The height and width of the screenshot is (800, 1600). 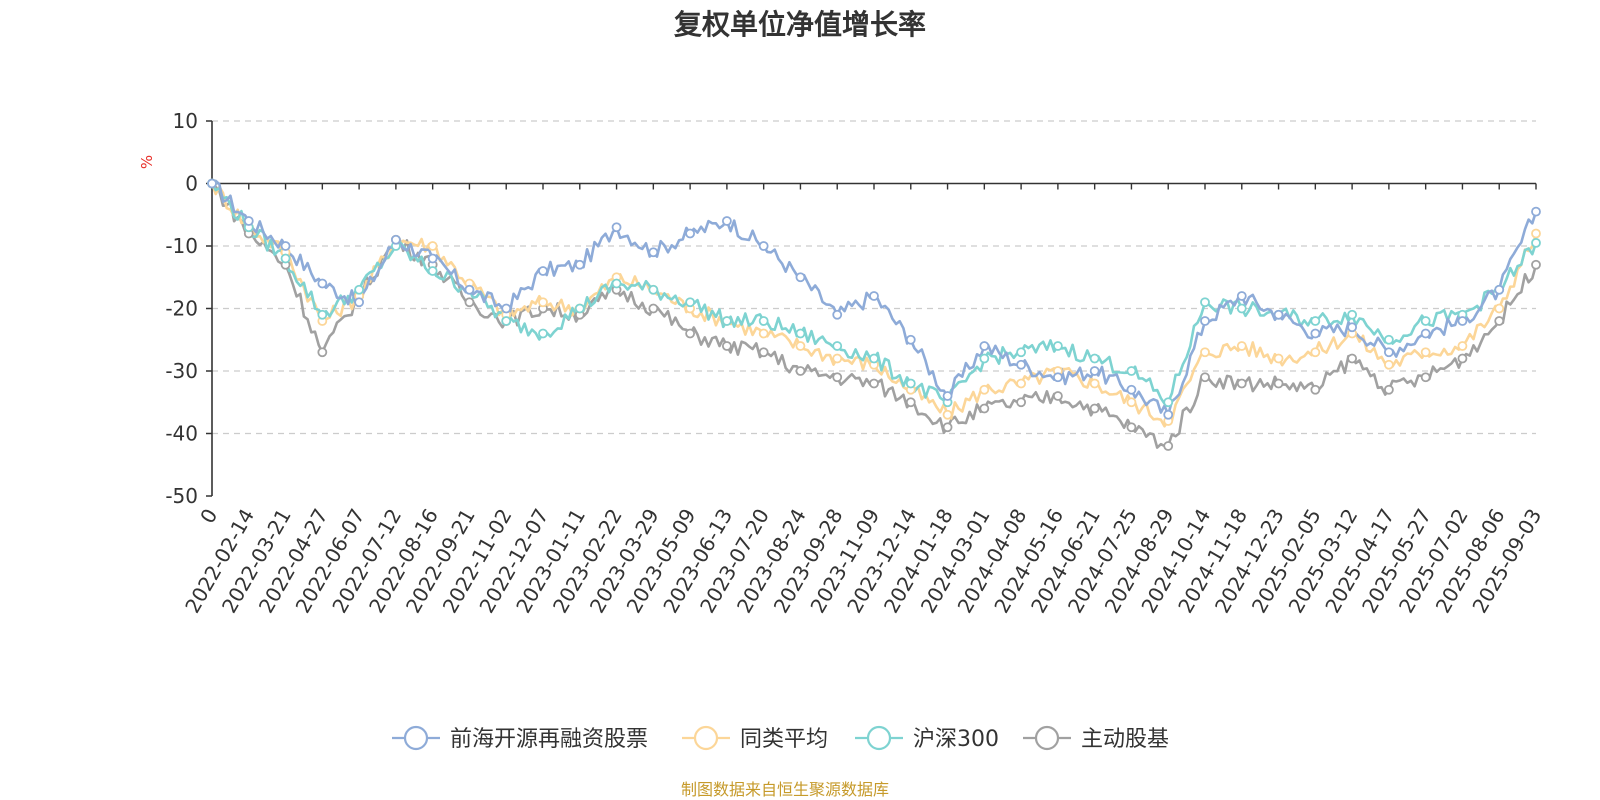 I want to click on y-tick-label: -50, so click(x=181, y=496).